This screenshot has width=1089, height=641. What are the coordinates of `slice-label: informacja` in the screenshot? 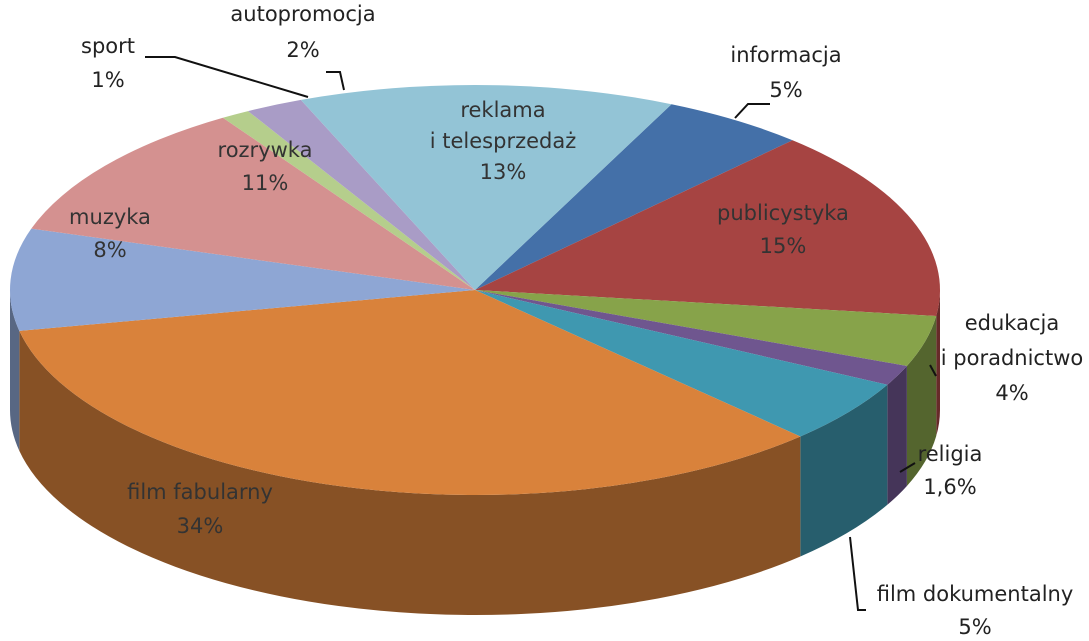 It's located at (785, 55).